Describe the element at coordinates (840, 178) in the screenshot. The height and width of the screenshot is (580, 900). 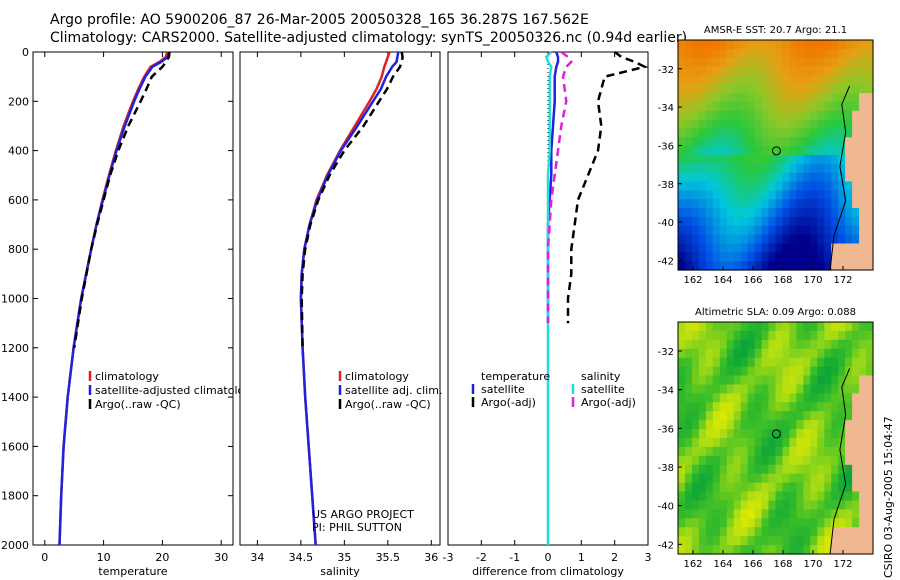
I see `coastline` at that location.